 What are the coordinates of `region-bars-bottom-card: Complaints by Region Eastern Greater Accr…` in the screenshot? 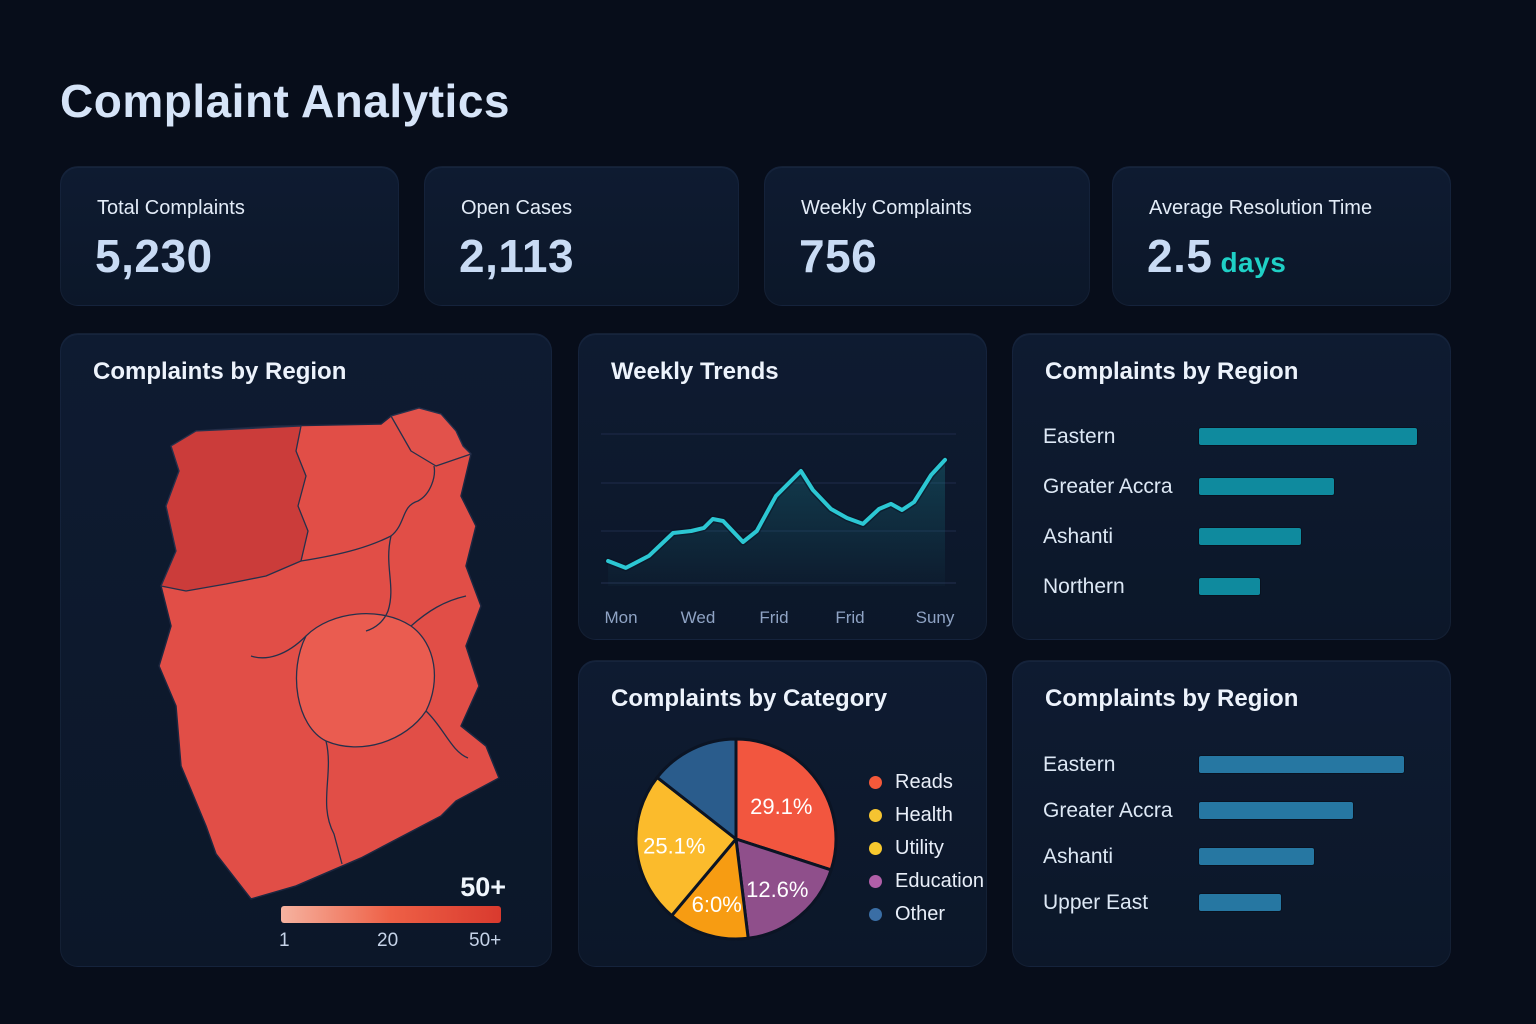 It's located at (1231, 813).